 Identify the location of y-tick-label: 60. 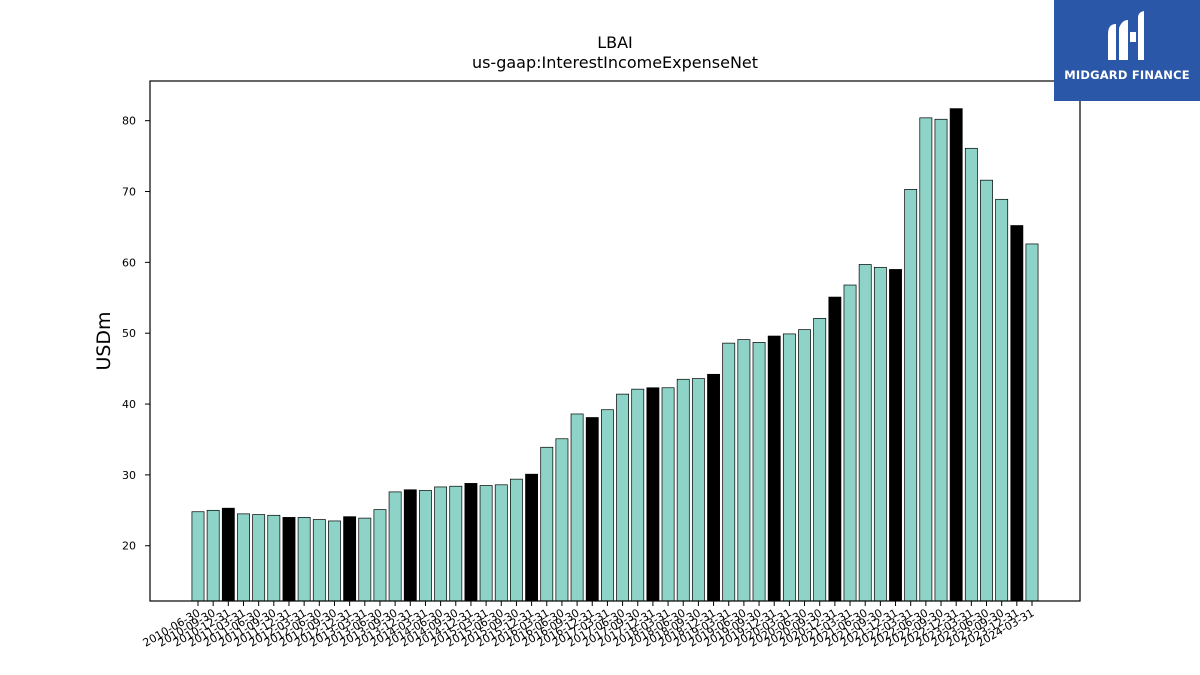
(129, 262).